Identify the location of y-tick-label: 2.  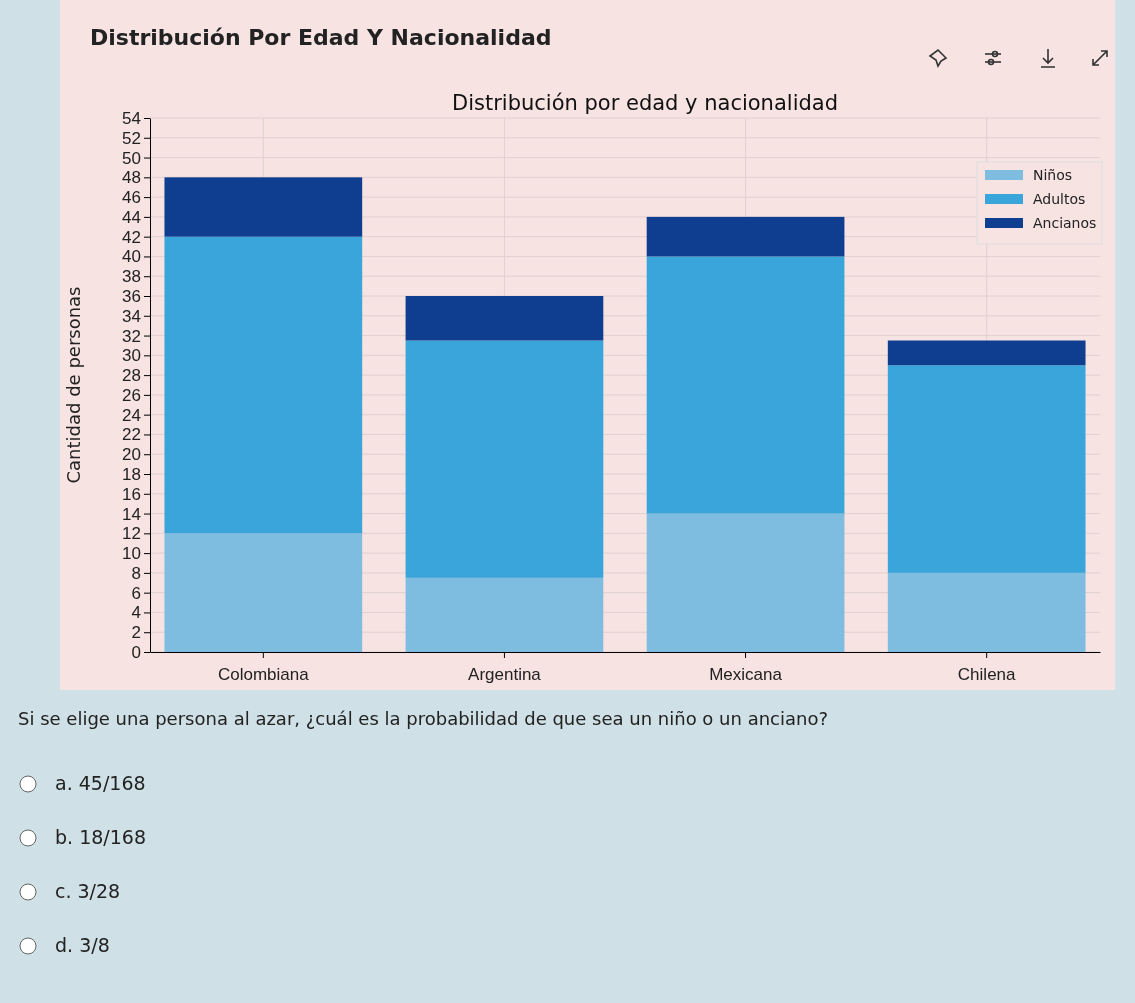
(136, 633).